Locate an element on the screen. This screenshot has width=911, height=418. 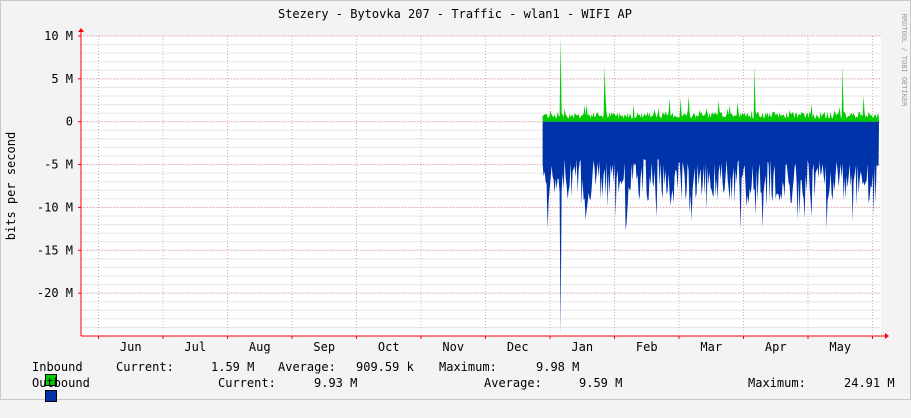
x-tick-label: May is located at coordinates (840, 347).